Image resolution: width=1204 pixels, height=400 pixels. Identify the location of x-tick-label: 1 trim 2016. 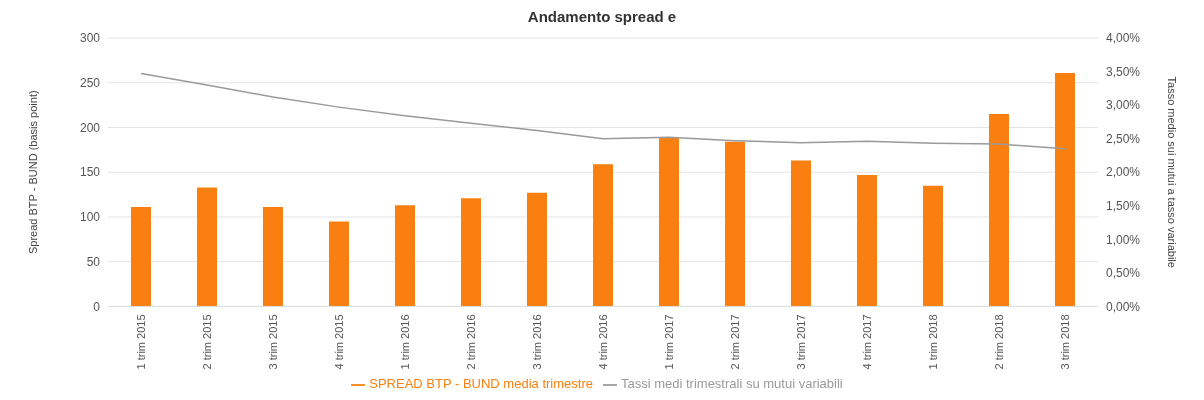
(404, 342).